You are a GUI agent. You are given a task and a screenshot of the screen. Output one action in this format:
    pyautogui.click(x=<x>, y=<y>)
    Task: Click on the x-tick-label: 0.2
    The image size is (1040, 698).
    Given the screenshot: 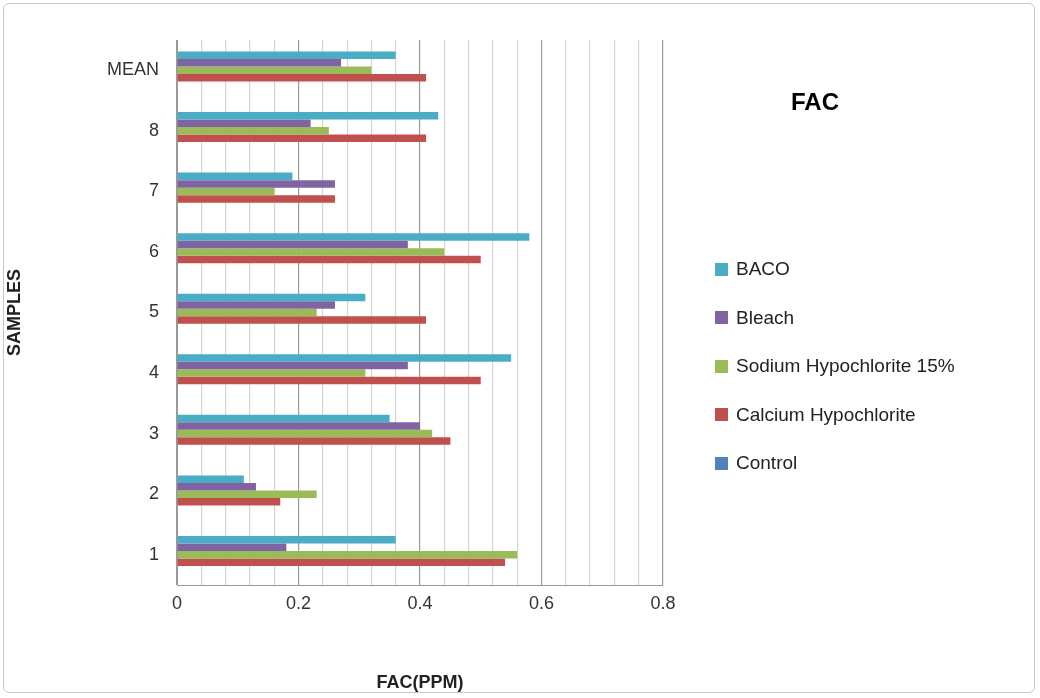 What is the action you would take?
    pyautogui.click(x=298, y=602)
    